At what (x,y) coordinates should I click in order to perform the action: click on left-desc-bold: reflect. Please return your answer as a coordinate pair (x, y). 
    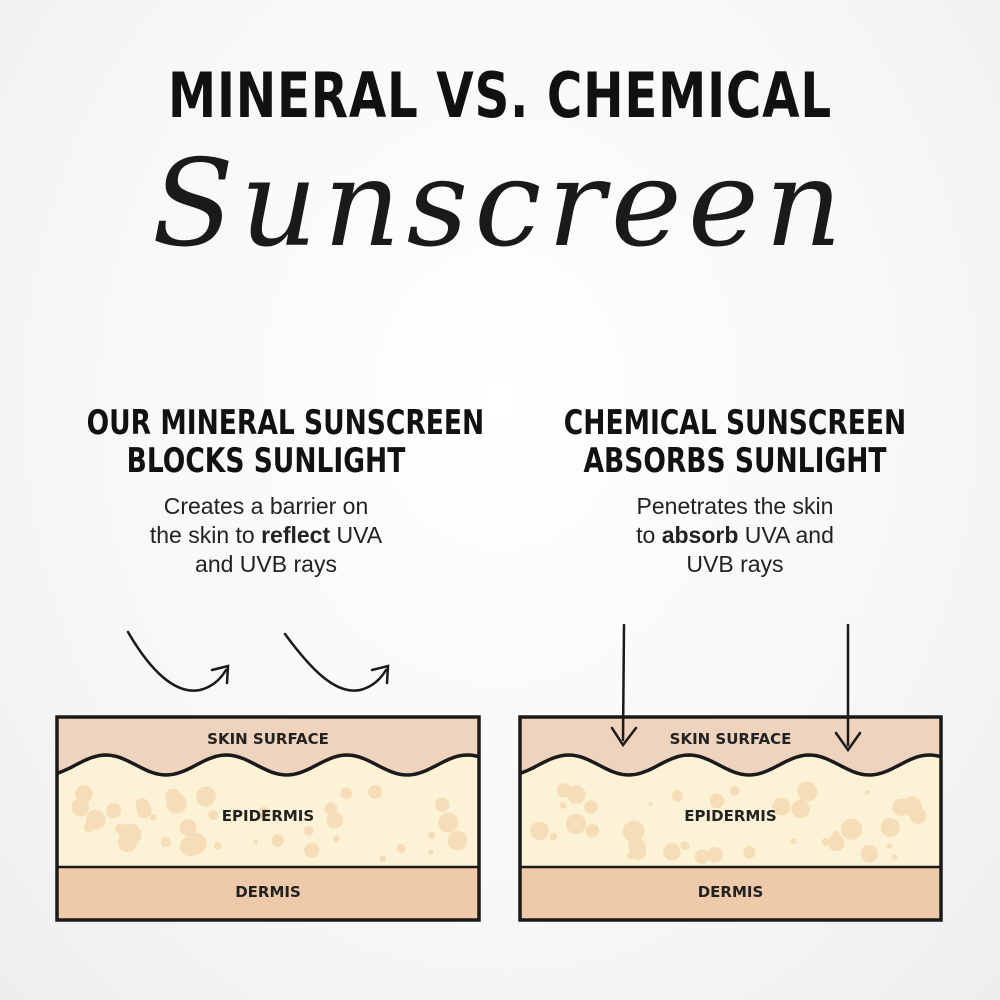
    Looking at the image, I should click on (296, 535).